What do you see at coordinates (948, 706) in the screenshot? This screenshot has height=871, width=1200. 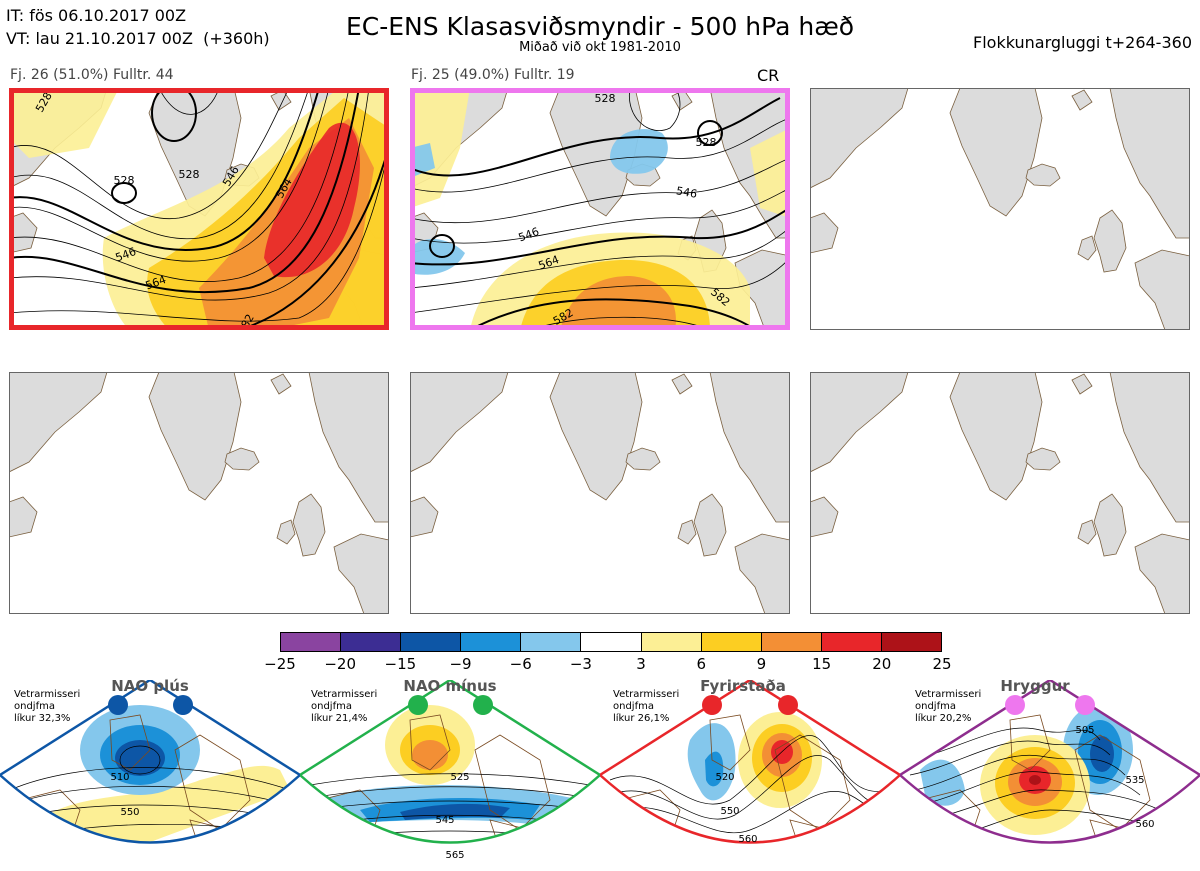 I see `regime-ridge-probability: Vetrarmisseri ondjfma líkur 20,2%` at bounding box center [948, 706].